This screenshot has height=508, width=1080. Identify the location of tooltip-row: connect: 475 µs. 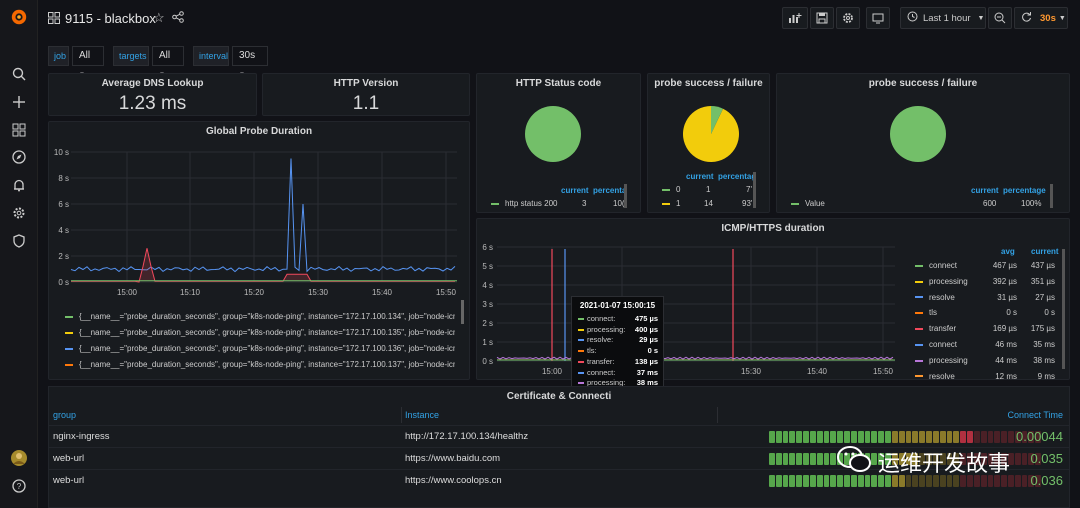
(618, 319).